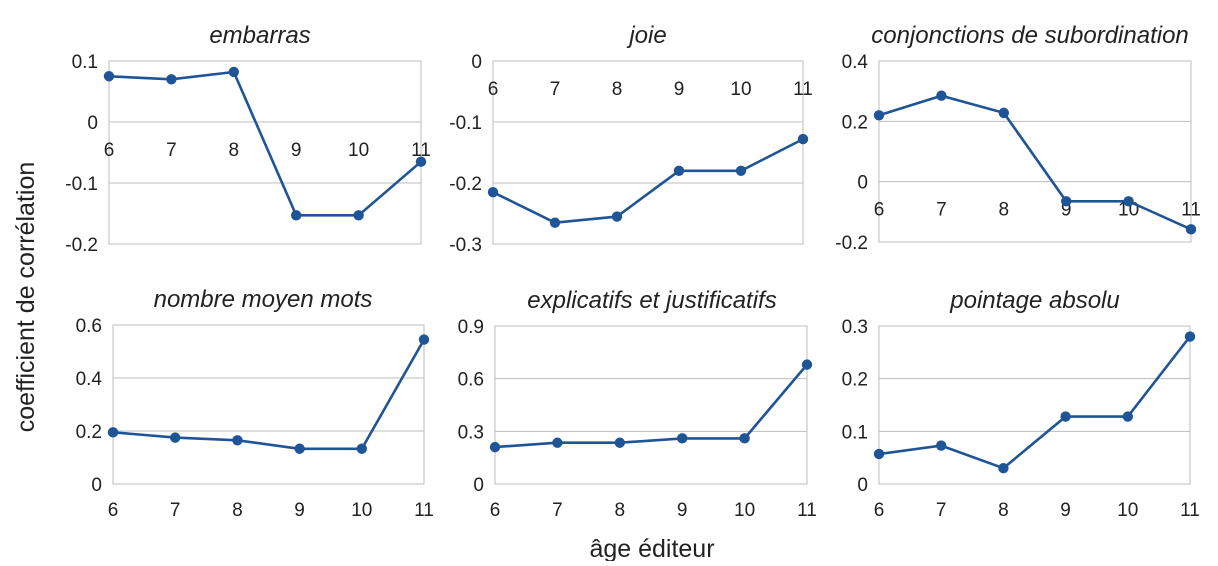 The height and width of the screenshot is (566, 1218). Describe the element at coordinates (1034, 300) in the screenshot. I see `panel-title: pointage absolu` at that location.